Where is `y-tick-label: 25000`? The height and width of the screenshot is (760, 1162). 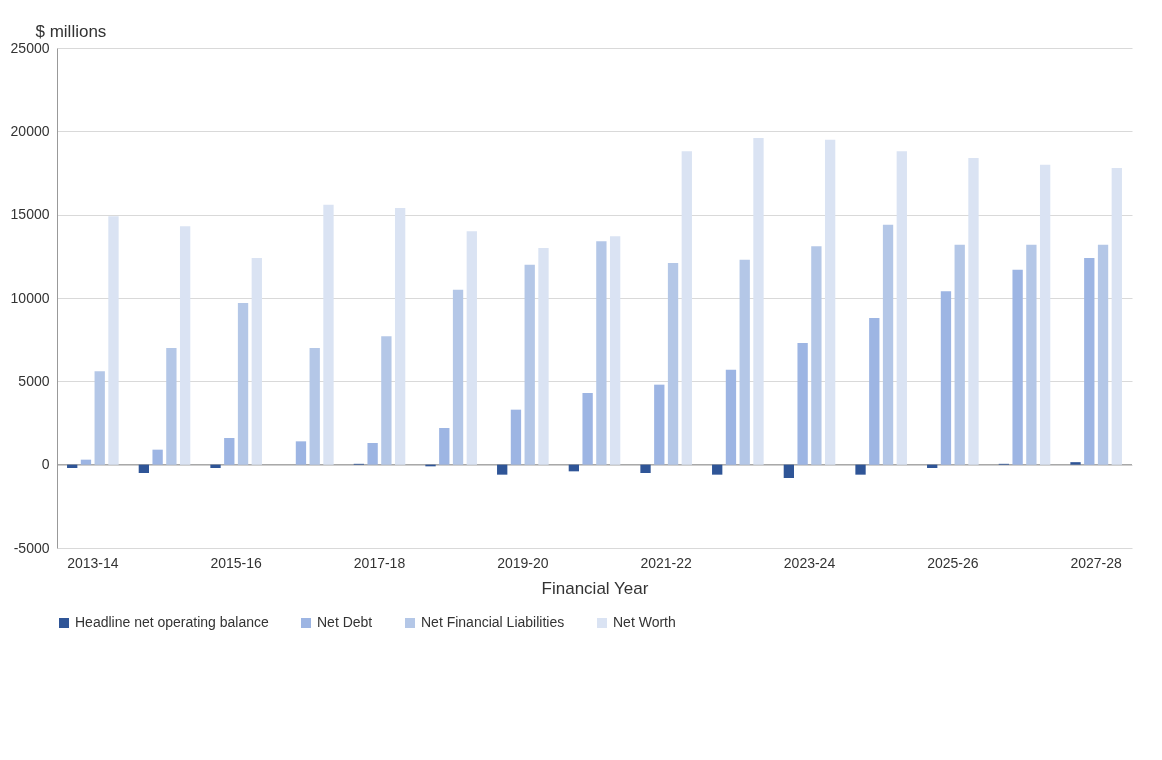 y-tick-label: 25000 is located at coordinates (30, 47).